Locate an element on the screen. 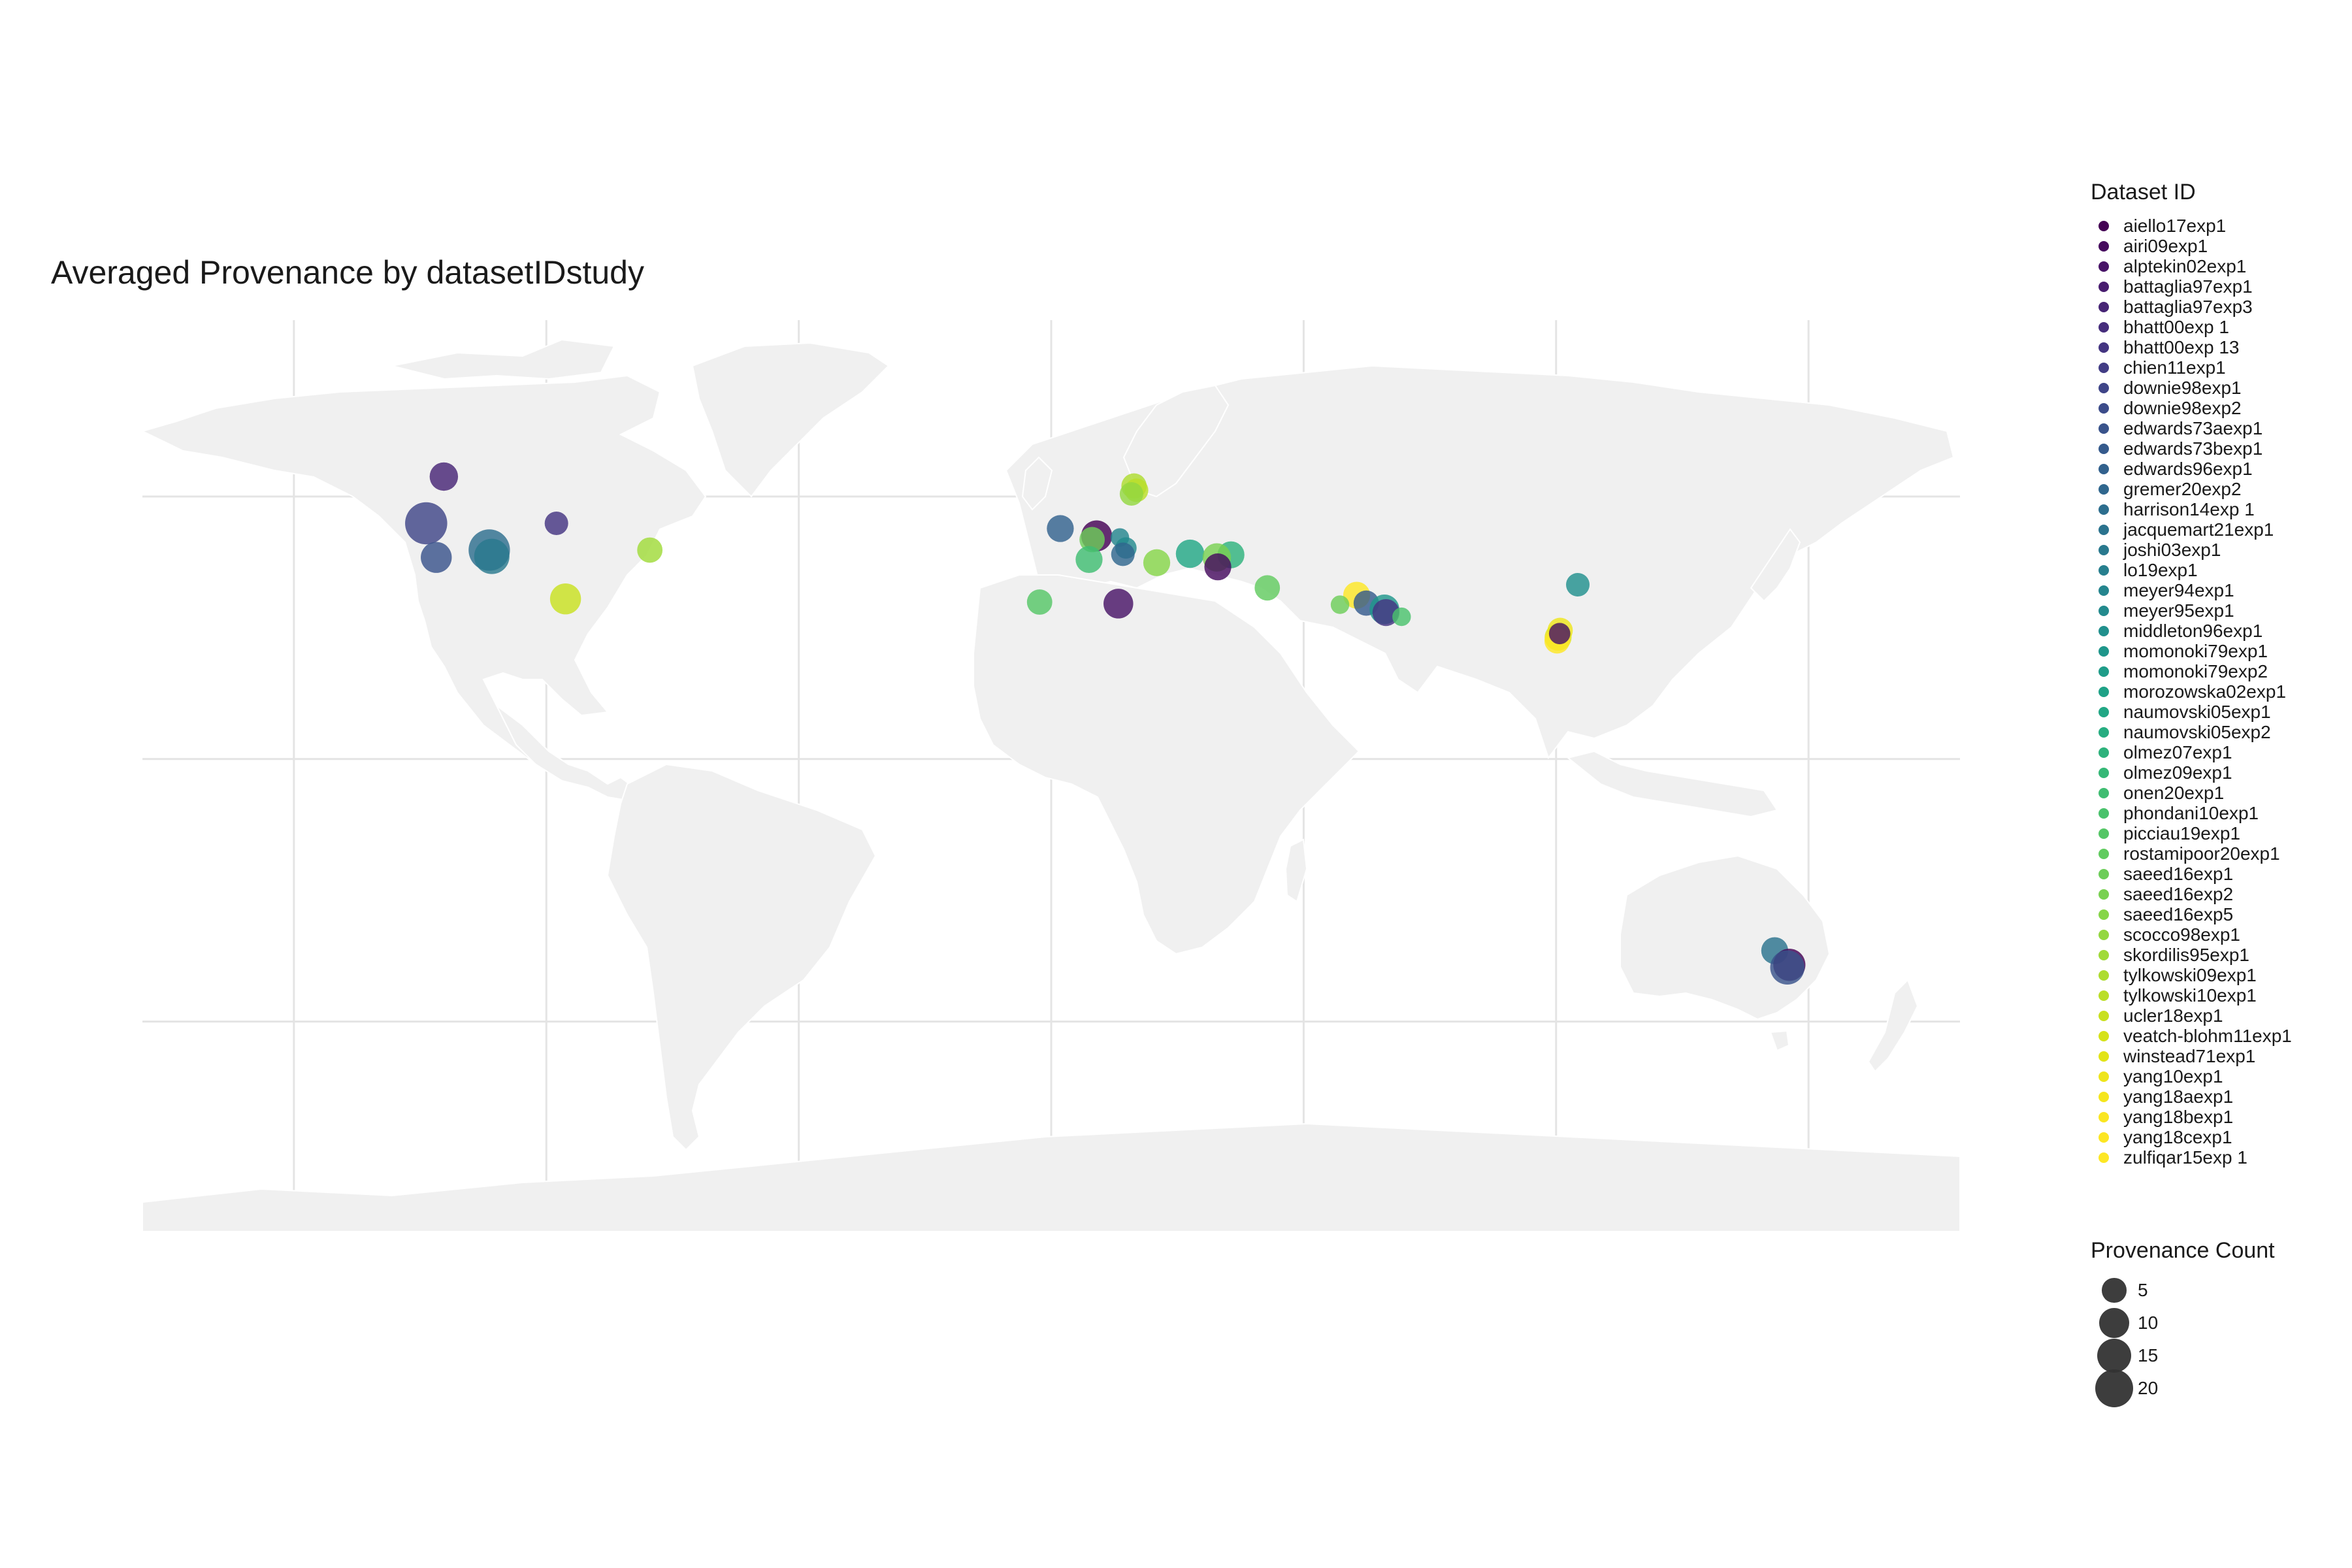 The height and width of the screenshot is (1568, 2352). plot-title: Averaged Provenance by datasetIDstudy is located at coordinates (347, 272).